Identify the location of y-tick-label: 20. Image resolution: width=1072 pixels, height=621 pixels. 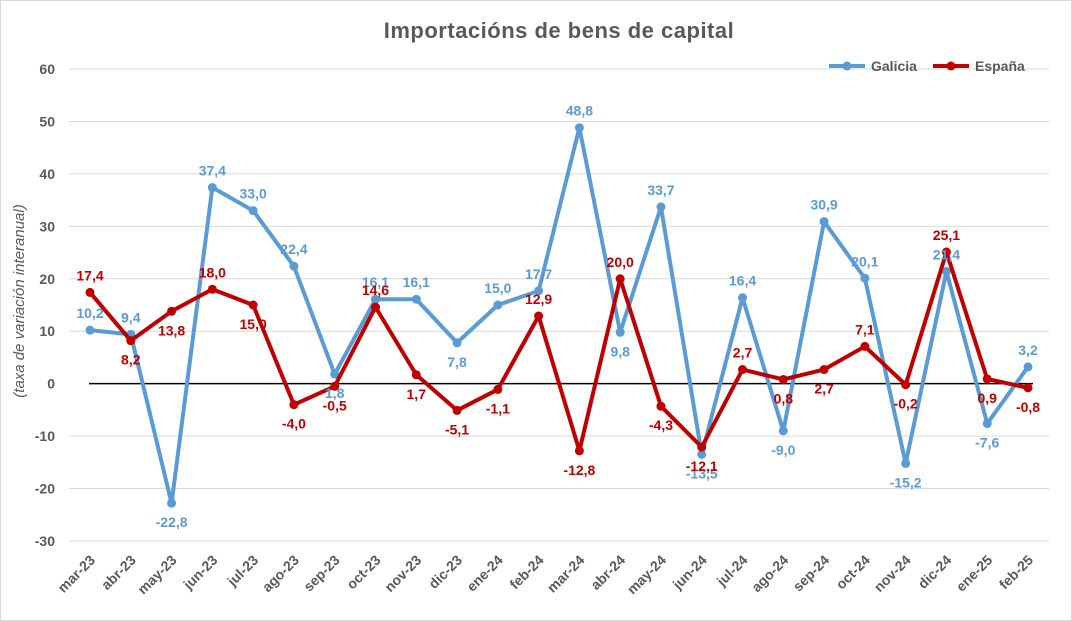
(47, 279).